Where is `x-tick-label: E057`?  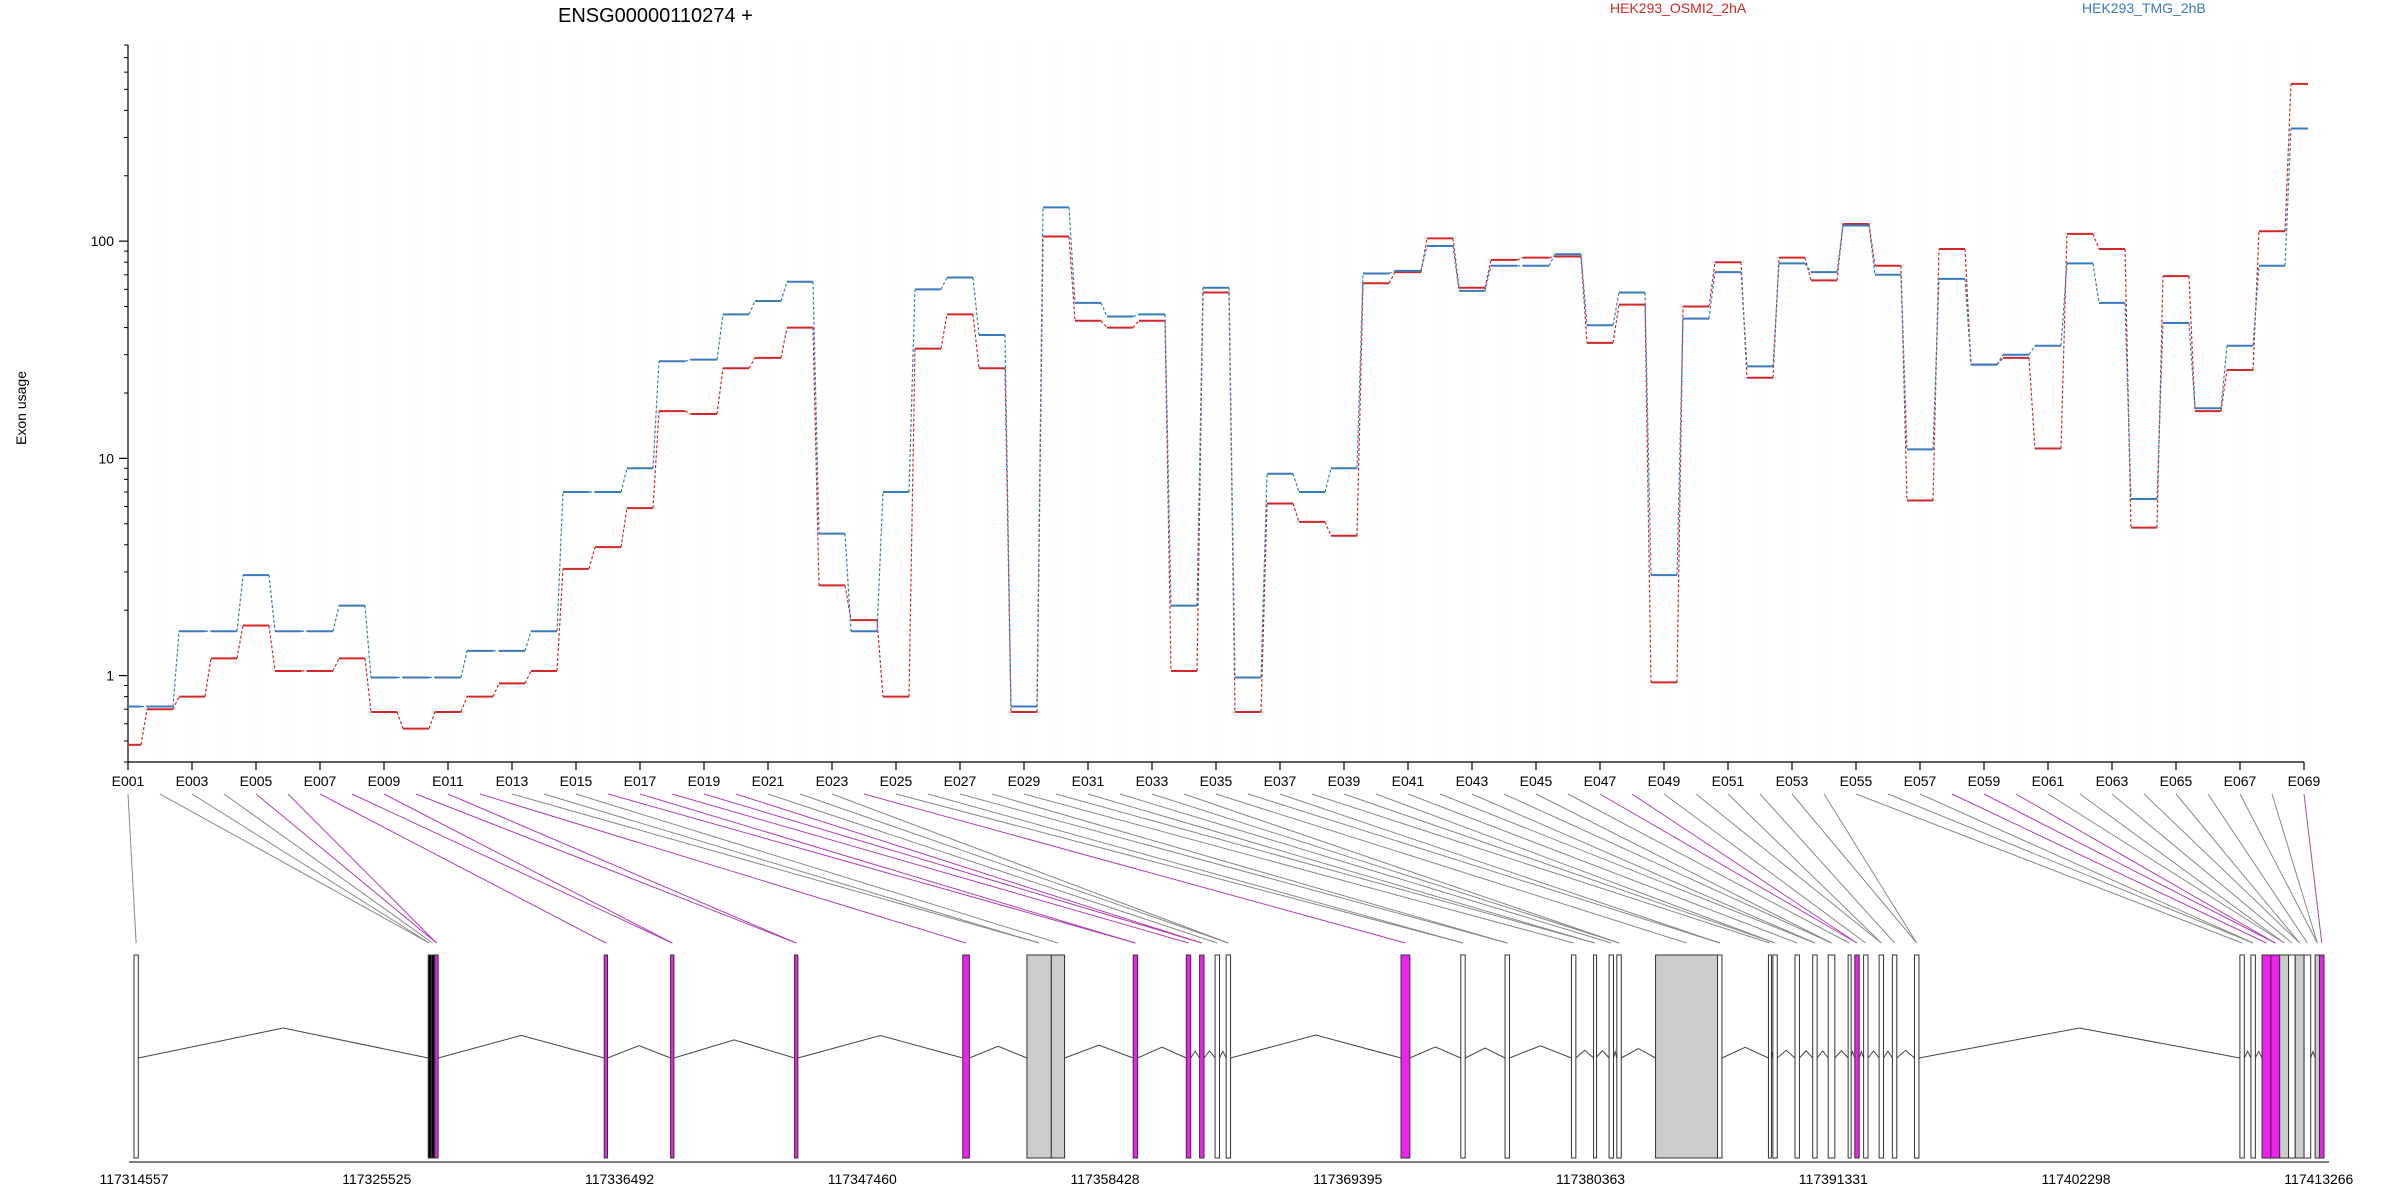 x-tick-label: E057 is located at coordinates (1920, 781).